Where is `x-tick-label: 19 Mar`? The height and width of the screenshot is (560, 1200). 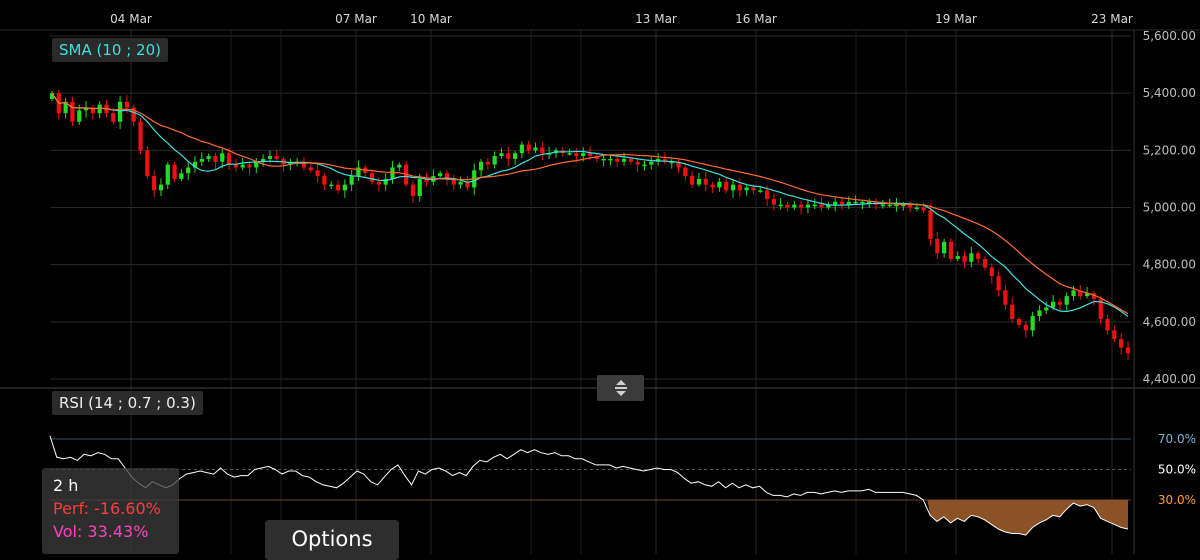
x-tick-label: 19 Mar is located at coordinates (956, 19).